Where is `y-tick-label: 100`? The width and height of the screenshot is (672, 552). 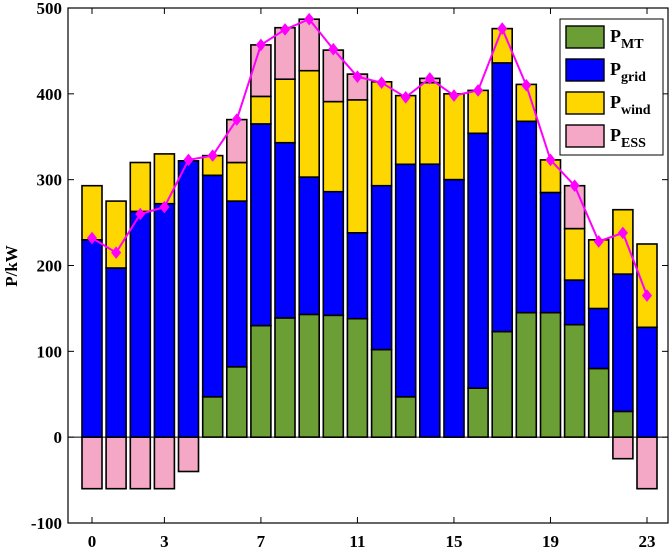
y-tick-label: 100 is located at coordinates (50, 351).